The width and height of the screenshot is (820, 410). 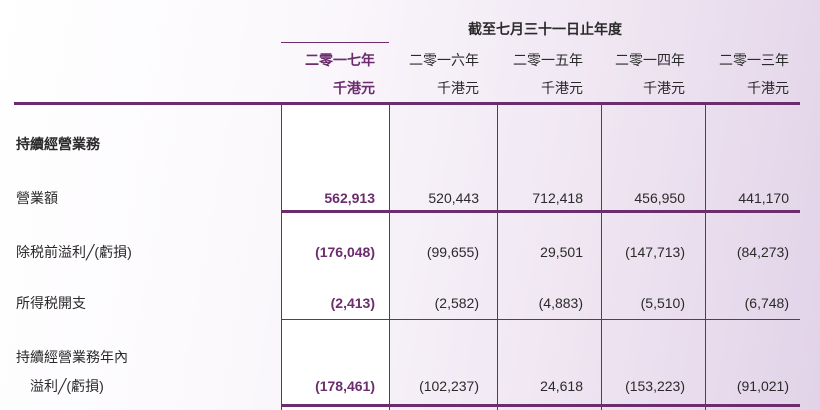 What do you see at coordinates (655, 386) in the screenshot?
I see `cell-year-profit-2014: (153,223)` at bounding box center [655, 386].